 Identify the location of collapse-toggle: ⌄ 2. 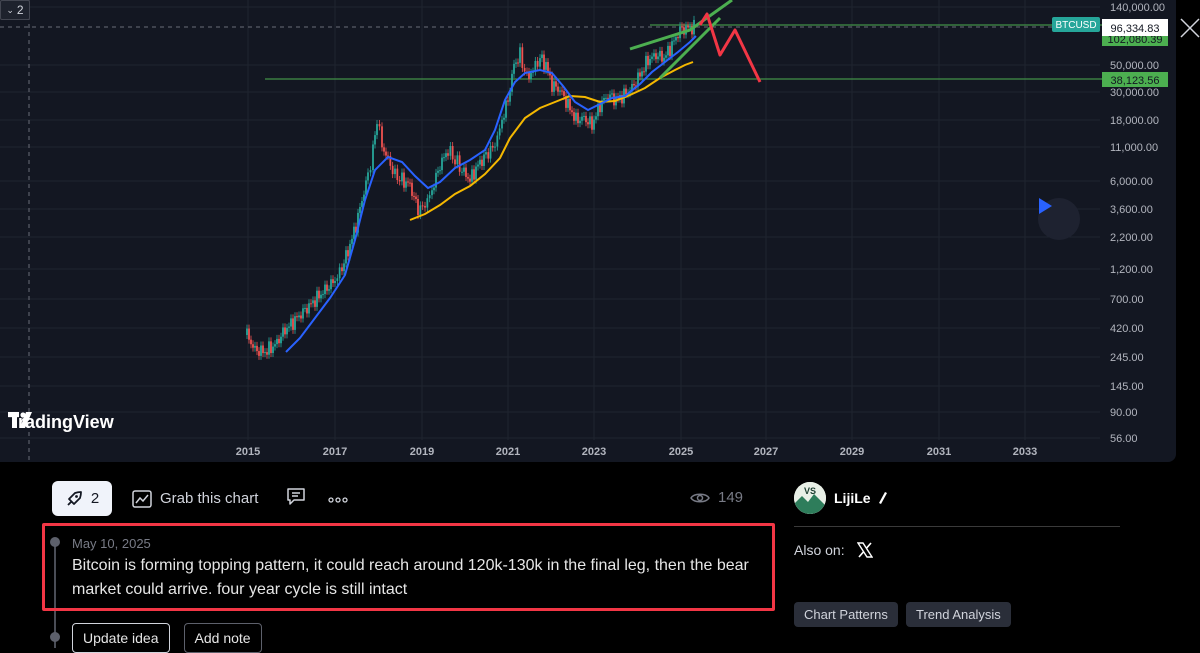
(15, 10).